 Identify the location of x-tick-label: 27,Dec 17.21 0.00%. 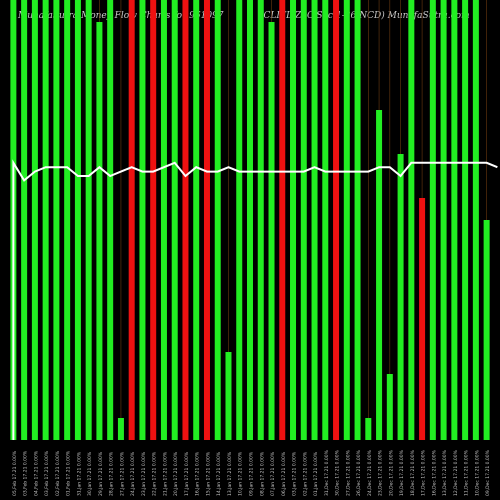
(348, 472).